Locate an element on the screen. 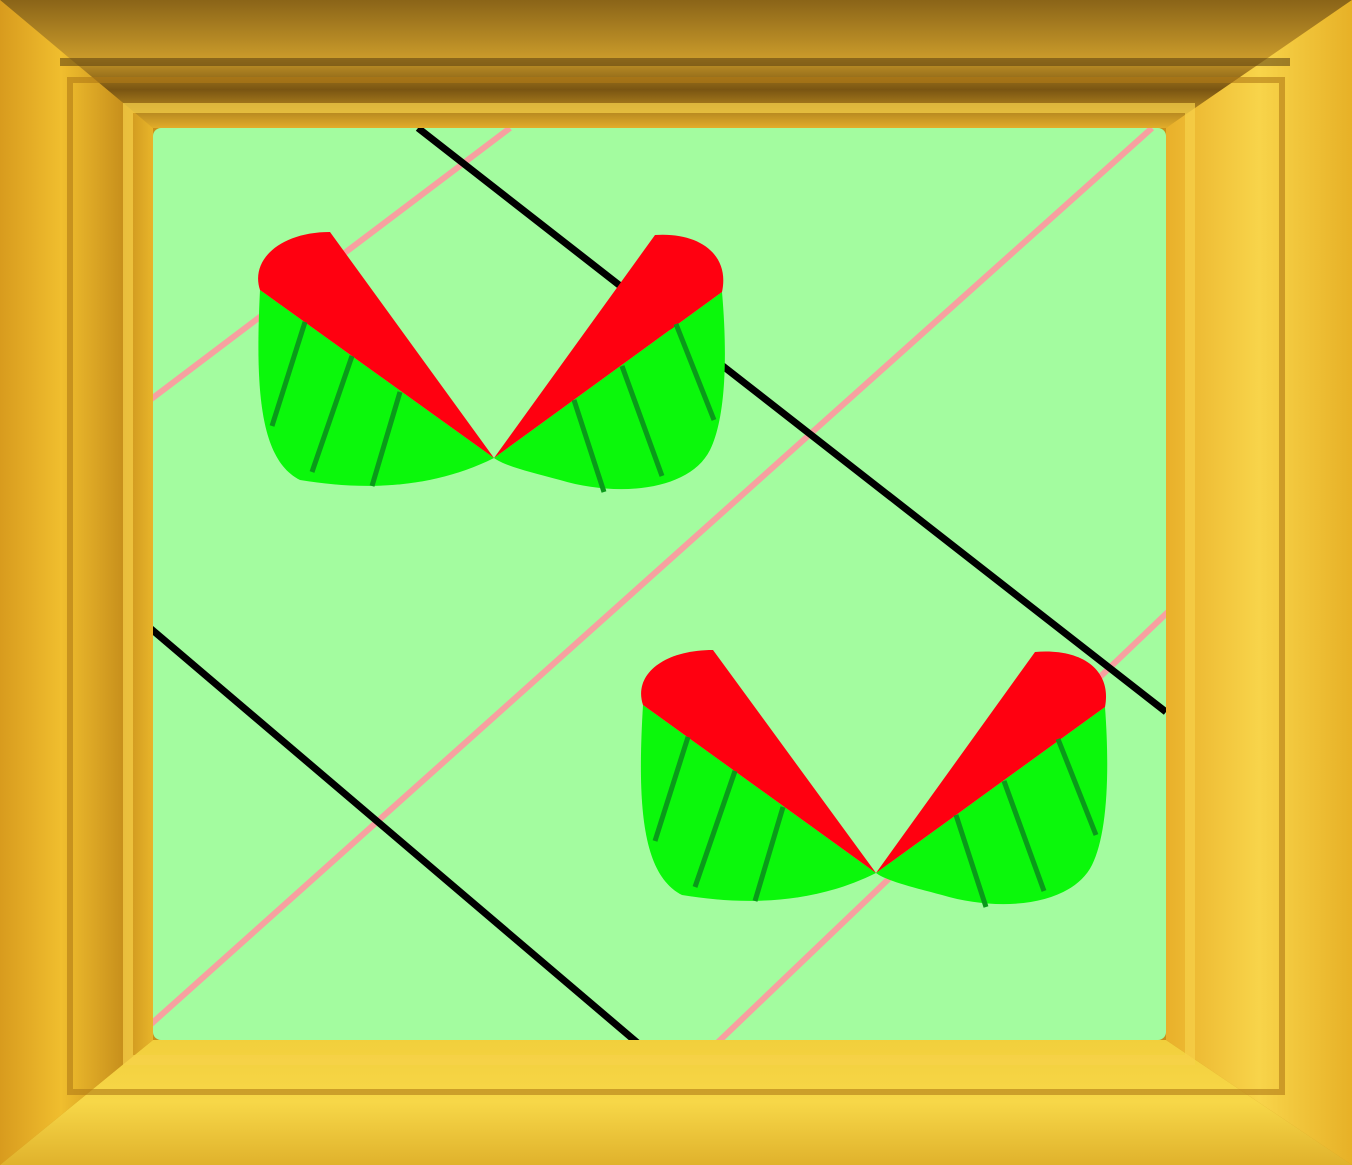 The image size is (1352, 1165). black-line is located at coordinates (398, 832).